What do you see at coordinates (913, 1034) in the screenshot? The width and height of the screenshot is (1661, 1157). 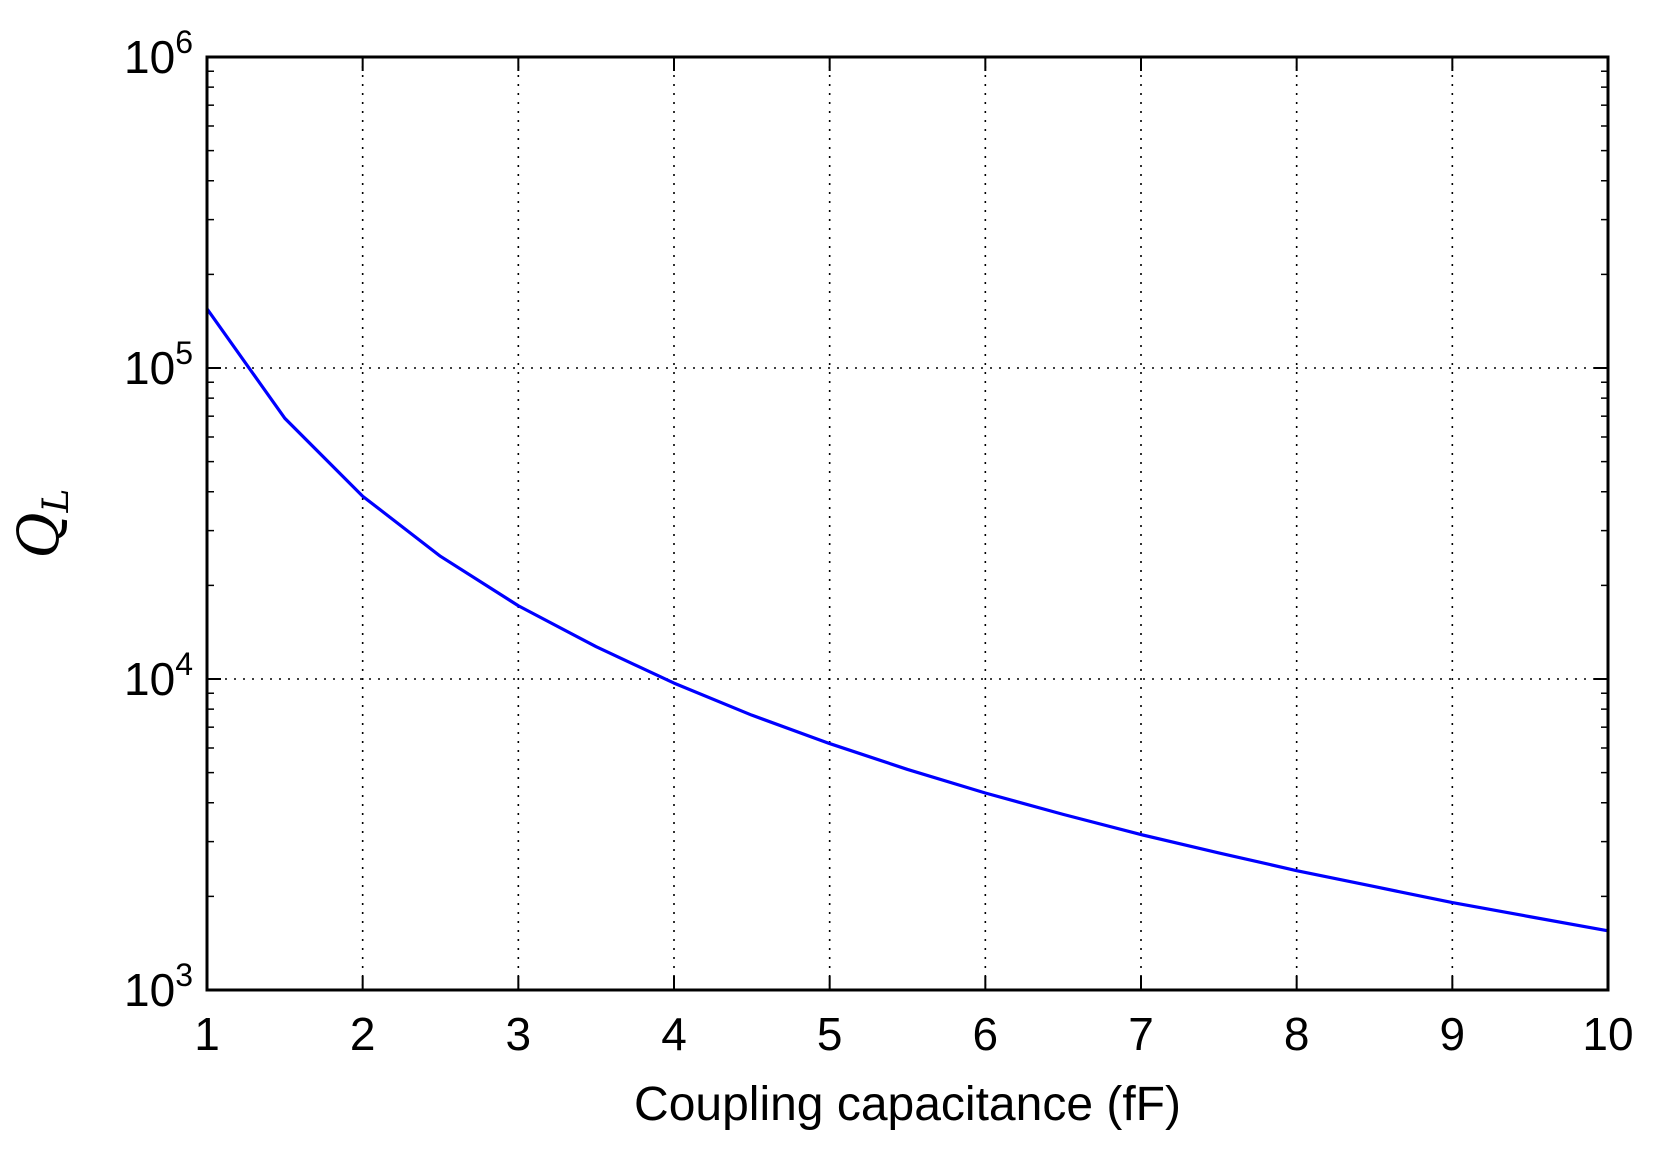 I see `x-tick-labels: 1 2 3 4 5 6 7 8 9 10` at bounding box center [913, 1034].